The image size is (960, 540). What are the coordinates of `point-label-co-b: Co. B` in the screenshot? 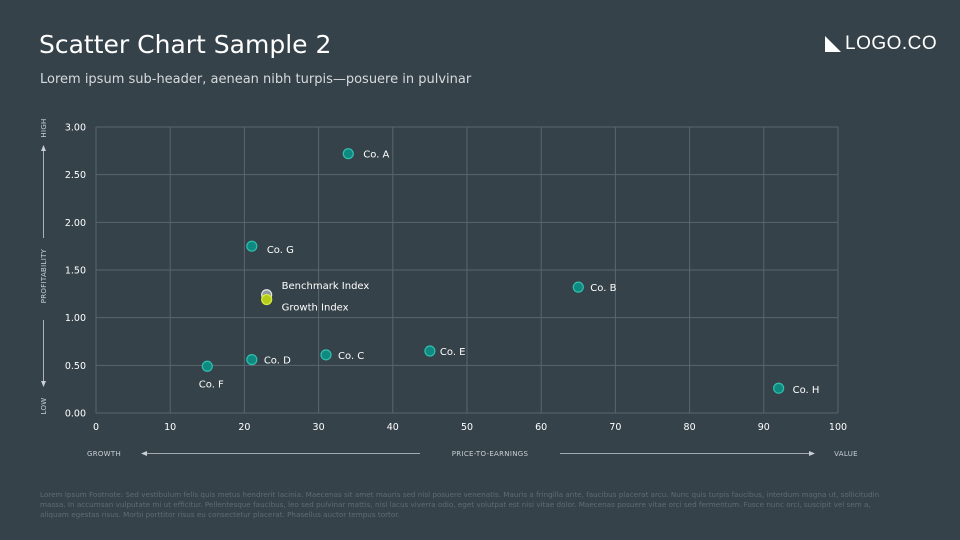 It's located at (603, 288).